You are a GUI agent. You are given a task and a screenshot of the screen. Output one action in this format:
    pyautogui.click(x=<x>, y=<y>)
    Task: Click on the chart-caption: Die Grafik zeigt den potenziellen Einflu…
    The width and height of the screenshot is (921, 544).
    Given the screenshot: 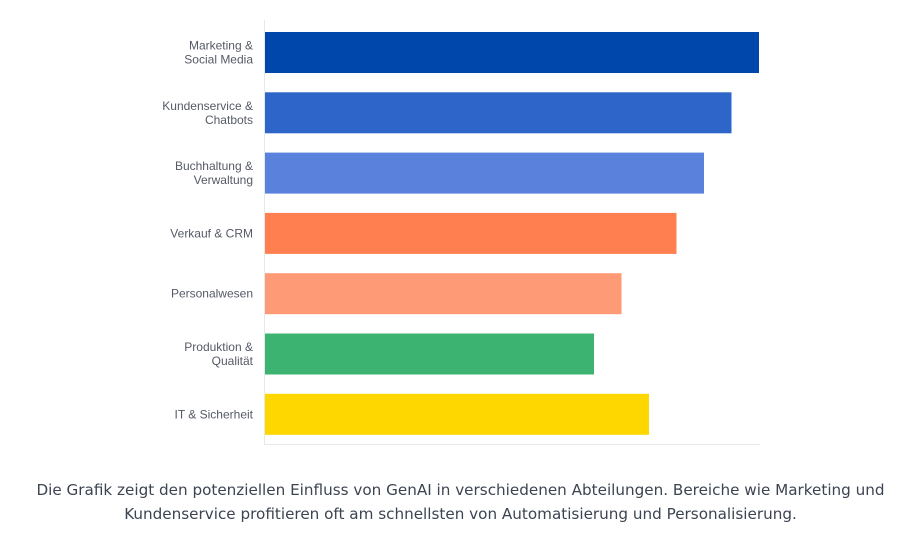 What is the action you would take?
    pyautogui.click(x=460, y=502)
    